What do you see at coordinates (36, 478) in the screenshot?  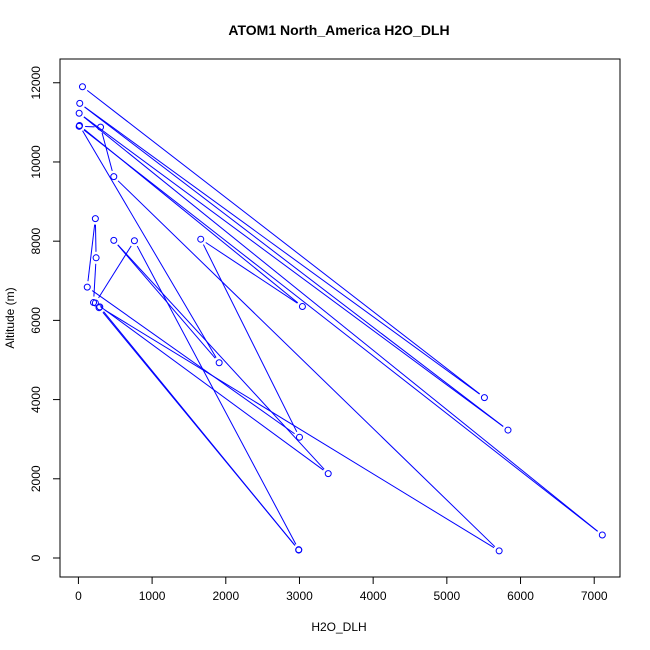 I see `y-tick-label: 2000` at bounding box center [36, 478].